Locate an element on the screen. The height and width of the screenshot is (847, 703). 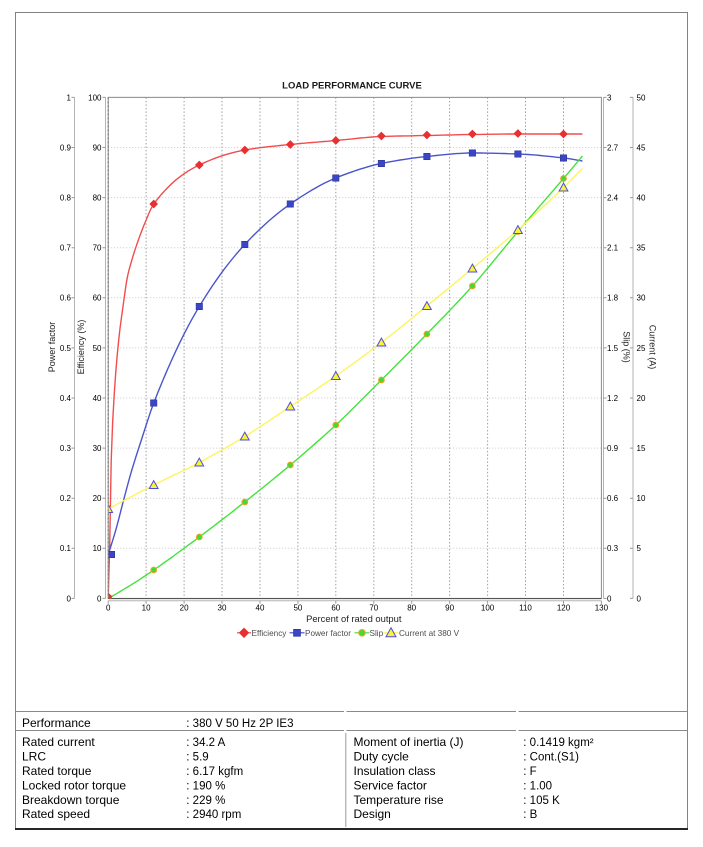
svg-text: 120 is located at coordinates (564, 608).